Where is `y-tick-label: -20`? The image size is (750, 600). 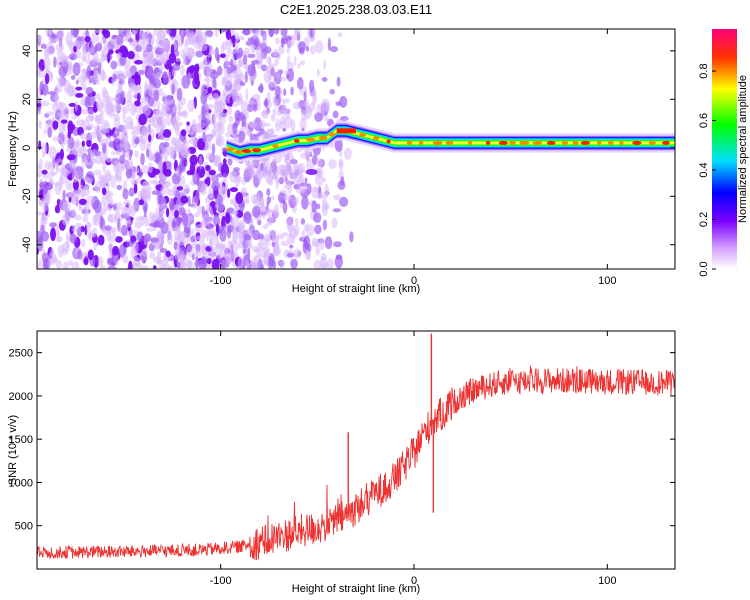 y-tick-label: -20 is located at coordinates (27, 196).